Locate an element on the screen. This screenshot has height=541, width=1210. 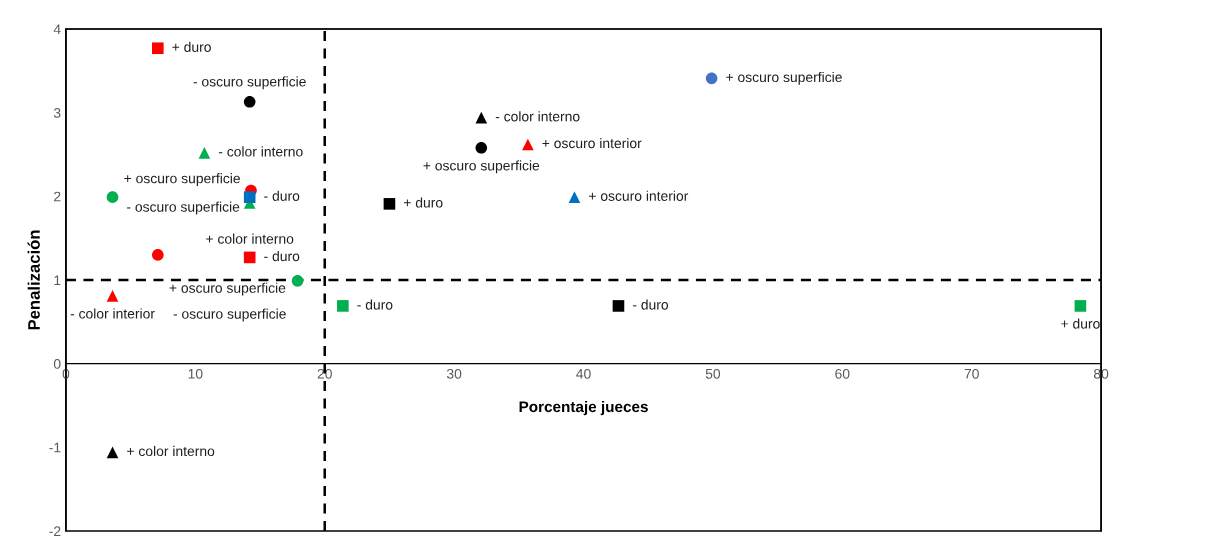
y-tick-label: 1 is located at coordinates (57, 280).